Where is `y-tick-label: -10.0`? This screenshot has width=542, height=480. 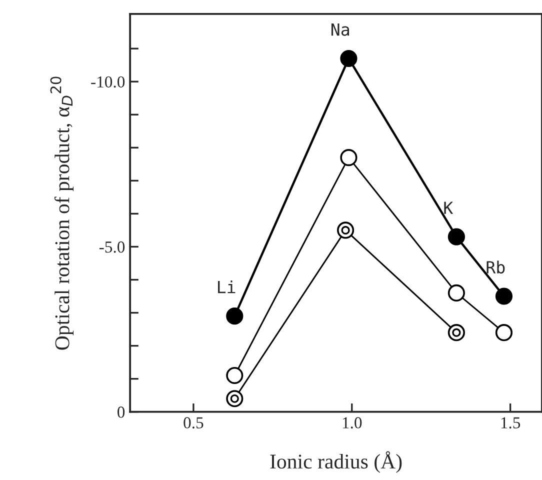
y-tick-label: -10.0 is located at coordinates (108, 82).